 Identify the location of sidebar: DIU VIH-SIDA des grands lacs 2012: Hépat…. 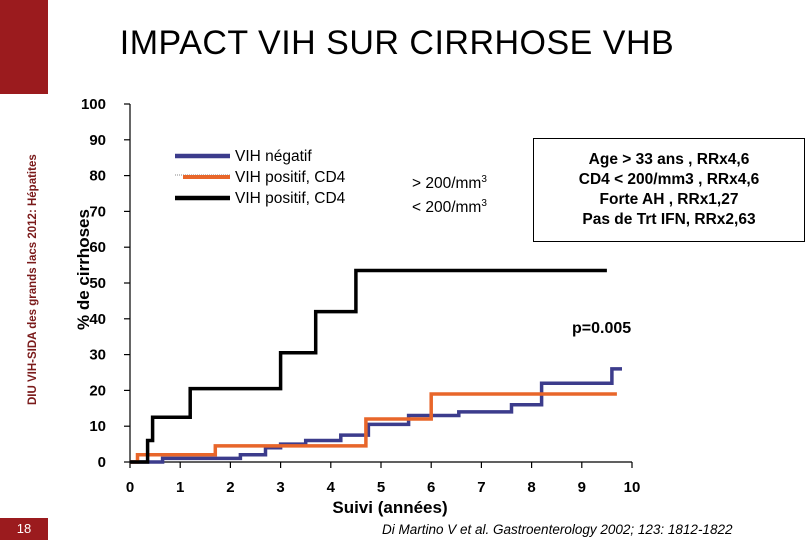
(24, 270).